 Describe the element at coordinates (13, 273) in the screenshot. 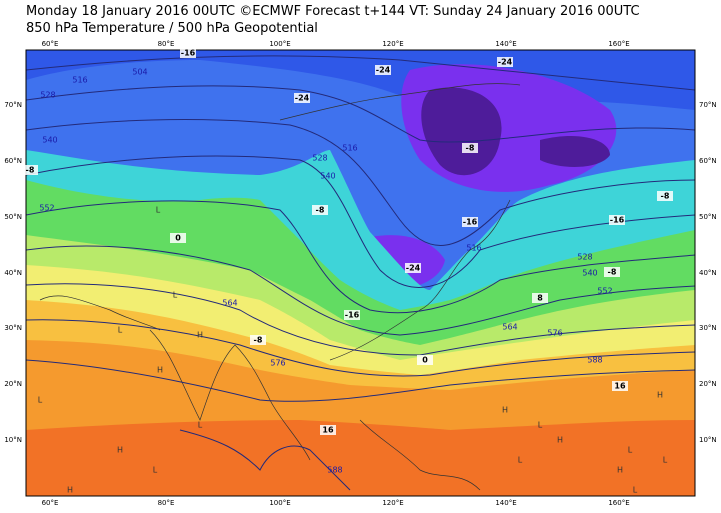

I see `lat-label-left: 40°N` at that location.